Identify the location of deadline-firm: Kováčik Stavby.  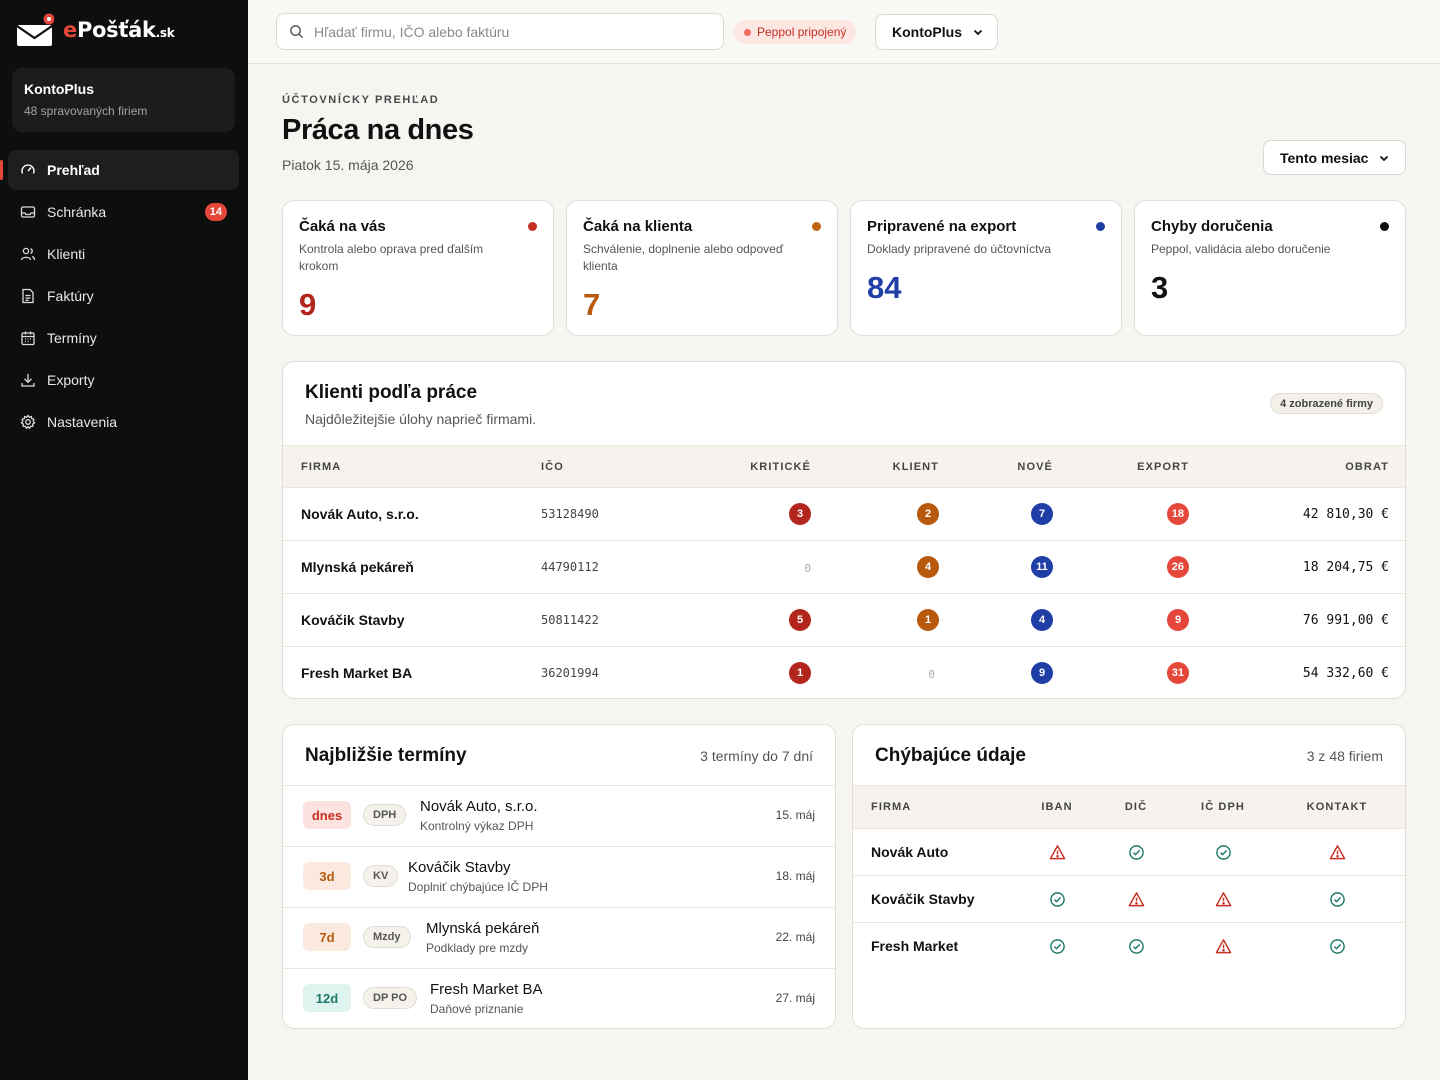
(459, 867).